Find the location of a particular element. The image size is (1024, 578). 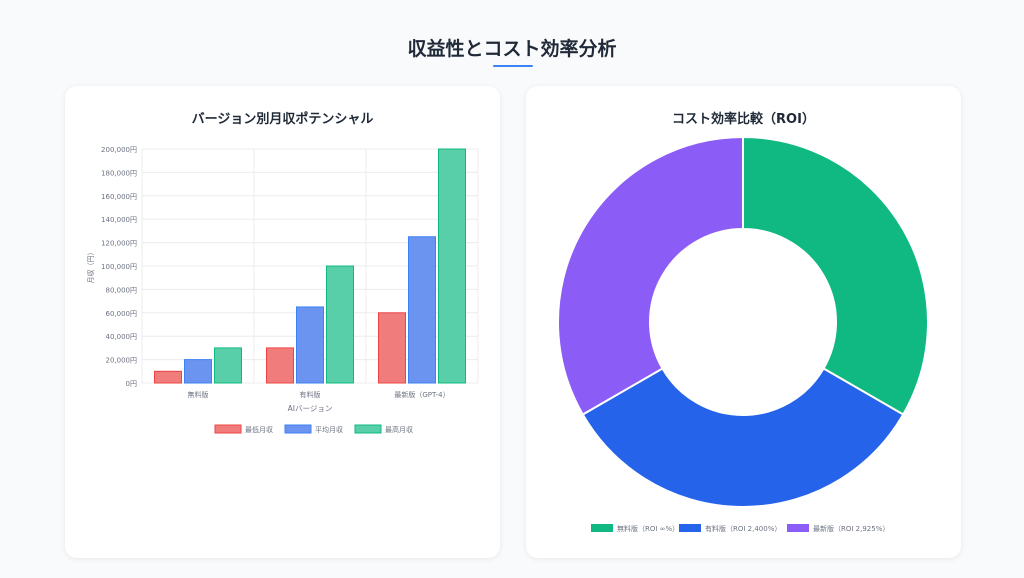

y-tick-label: 40,000円 is located at coordinates (122, 337).